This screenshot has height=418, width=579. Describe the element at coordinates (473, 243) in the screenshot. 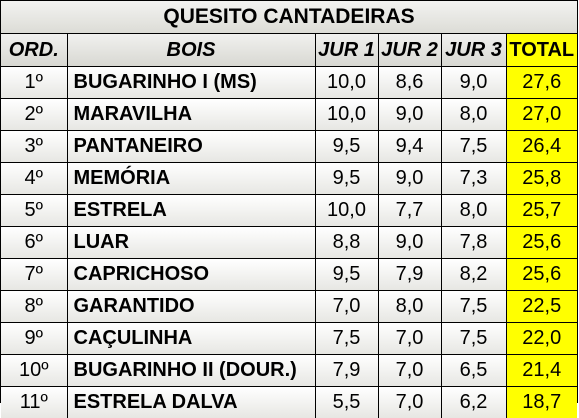

I see `cell-jur3: 7,8` at that location.